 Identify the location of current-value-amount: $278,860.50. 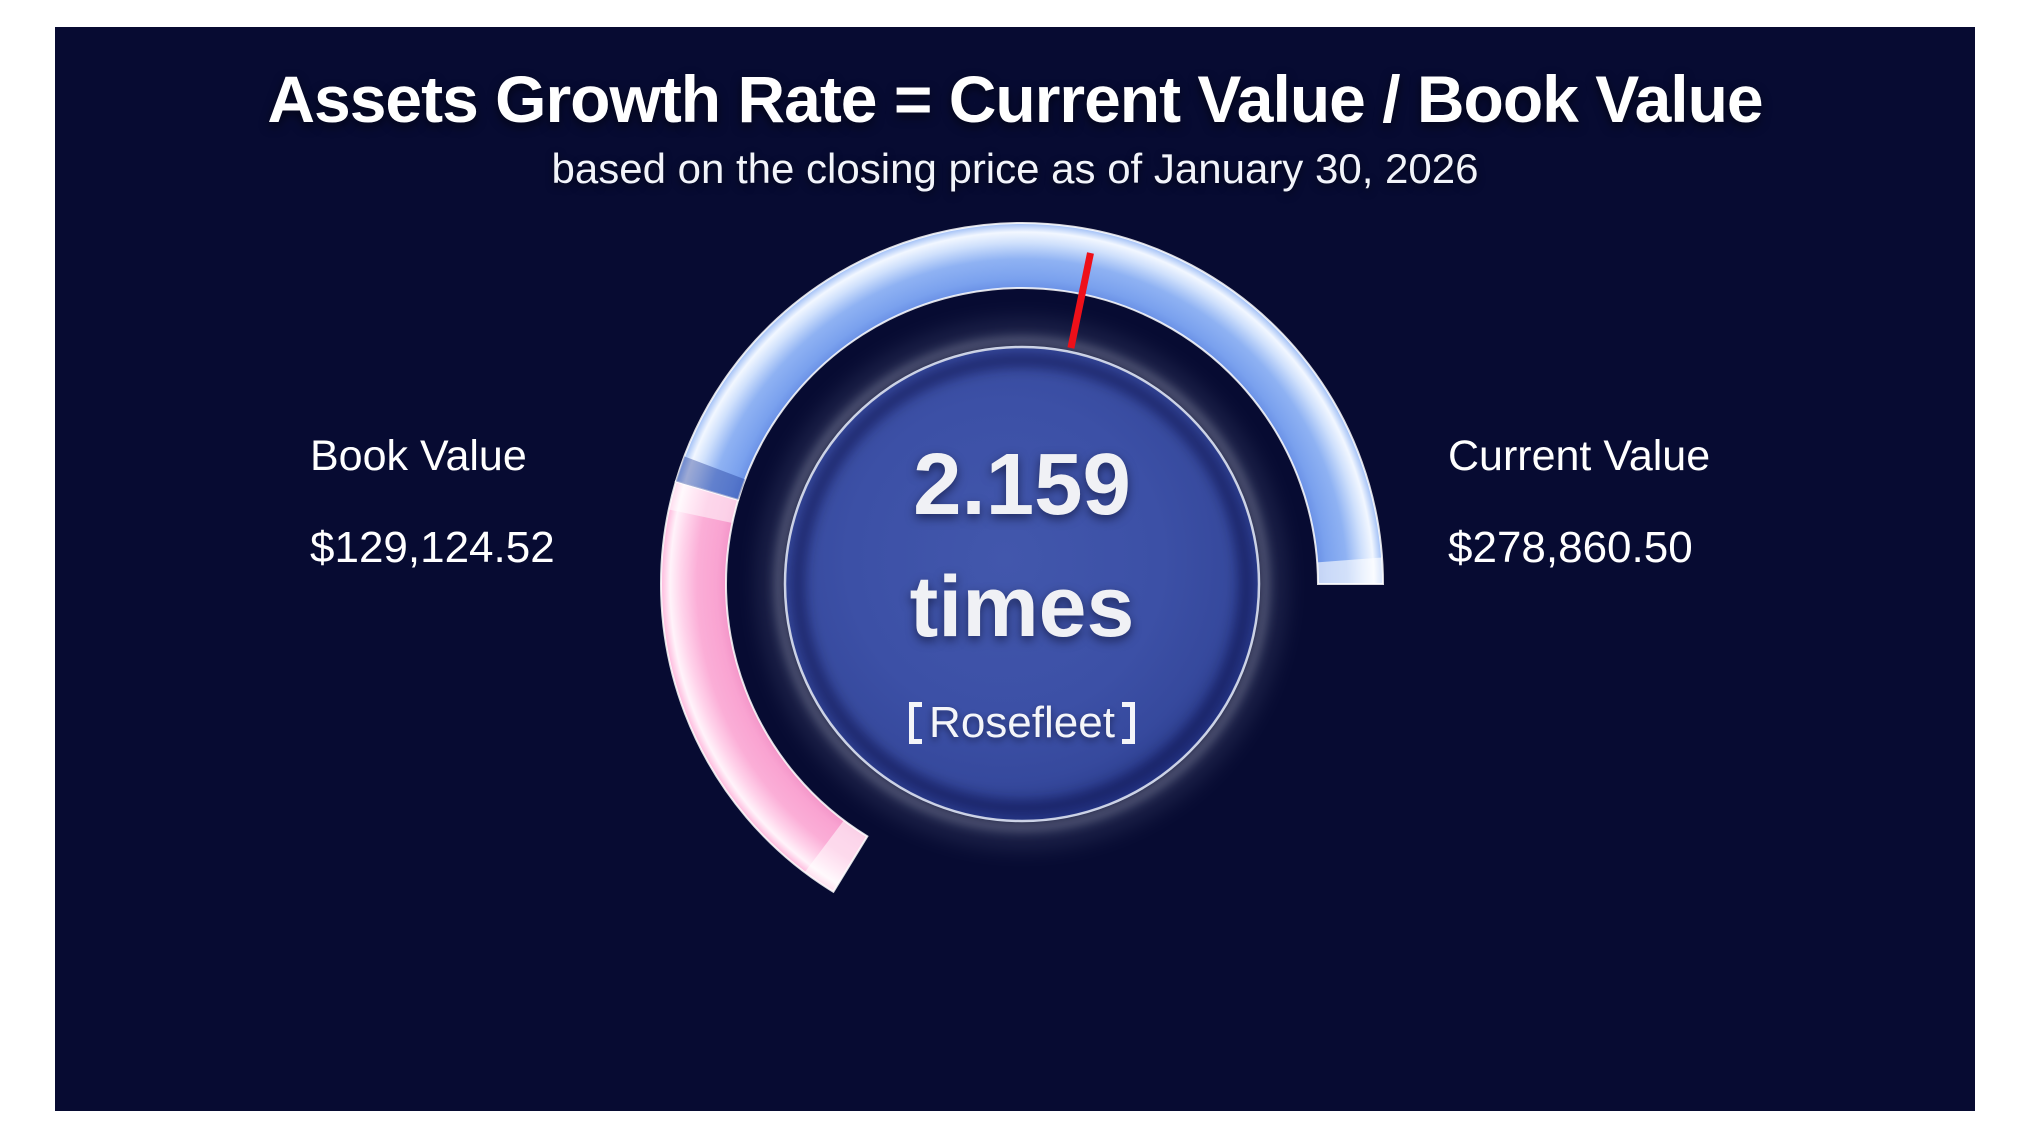
(1570, 547).